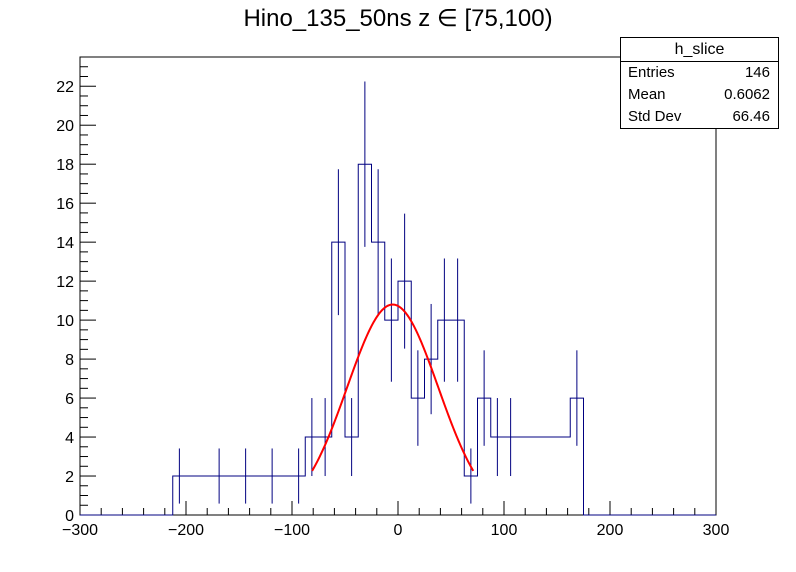 The width and height of the screenshot is (796, 572). I want to click on y-tick-label: 6, so click(69, 399).